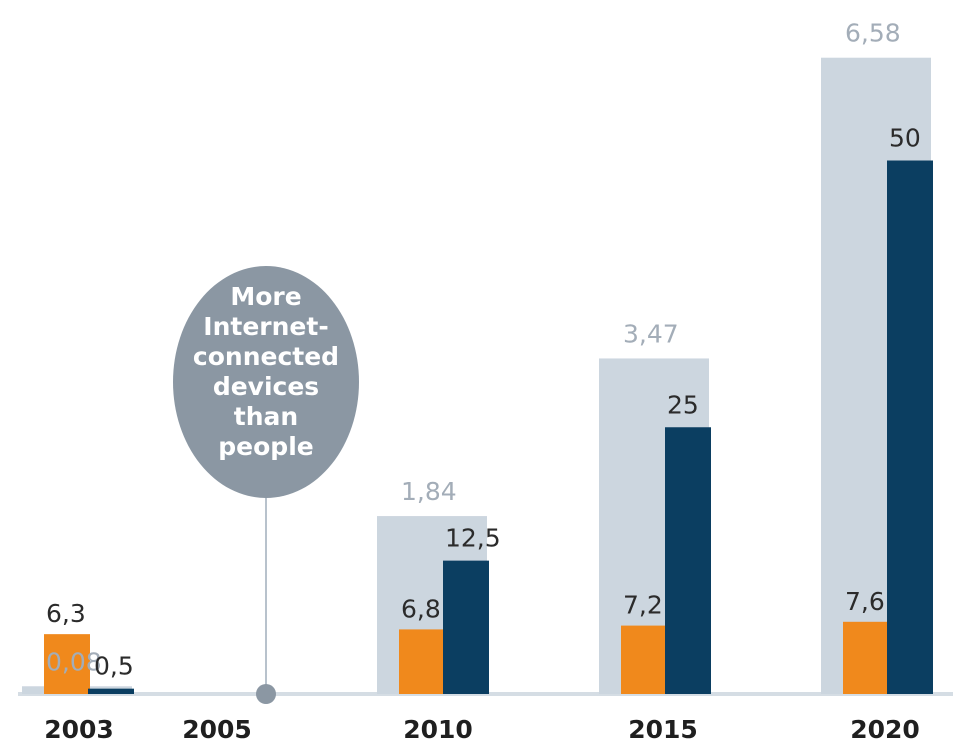 The height and width of the screenshot is (747, 963). Describe the element at coordinates (910, 427) in the screenshot. I see `bar-dark-2020` at that location.